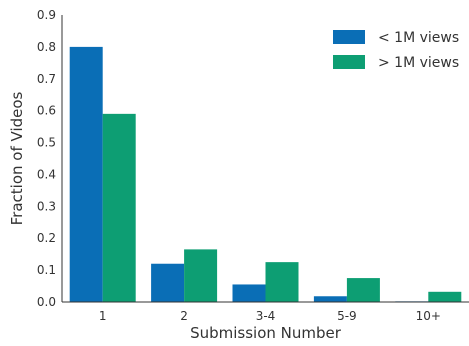  I want to click on x-tick-labels: 1 2 3-4 5-9 10+, so click(270, 316).